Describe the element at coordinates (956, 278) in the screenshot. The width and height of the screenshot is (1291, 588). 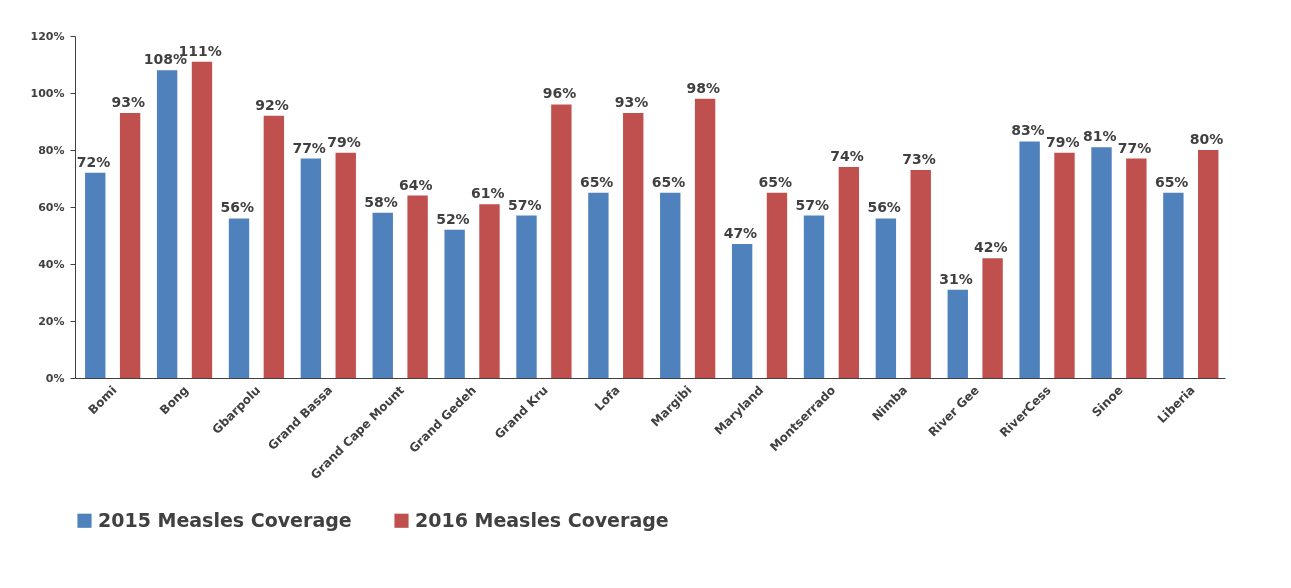
I see `data-label: 31%` at that location.